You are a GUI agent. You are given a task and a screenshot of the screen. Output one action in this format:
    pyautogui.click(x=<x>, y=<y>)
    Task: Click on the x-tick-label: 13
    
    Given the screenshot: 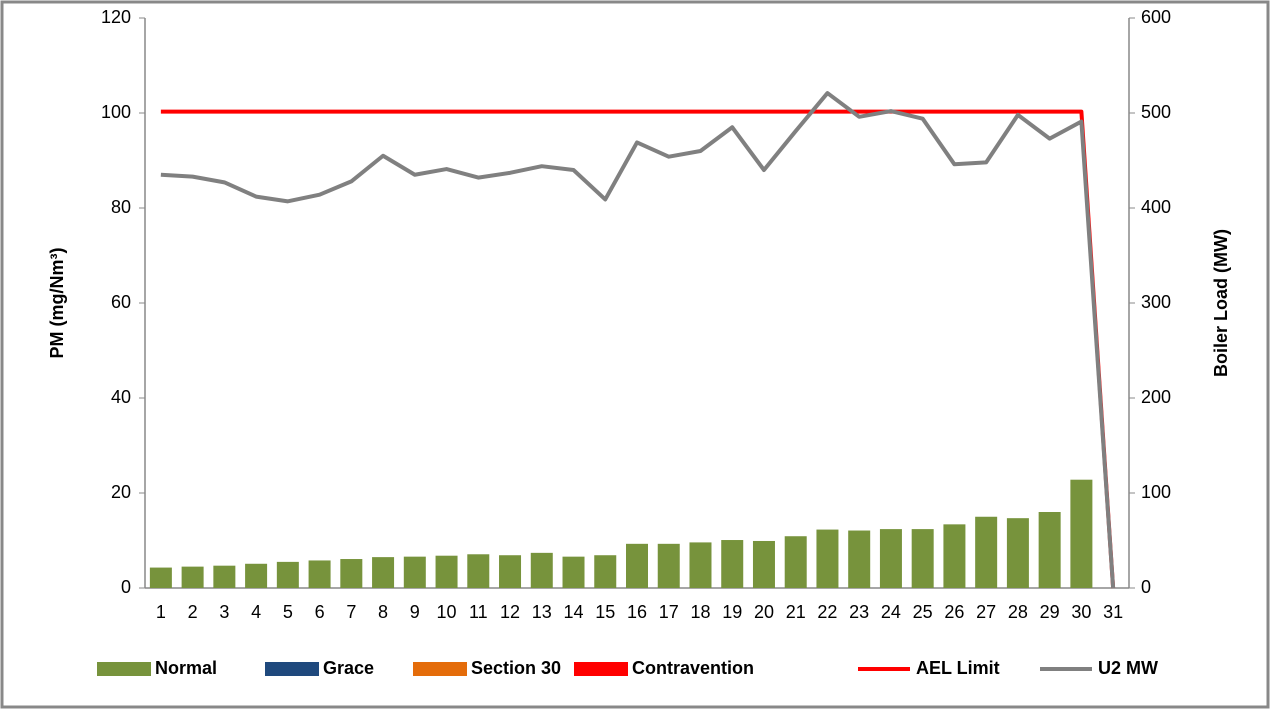 What is the action you would take?
    pyautogui.click(x=542, y=612)
    